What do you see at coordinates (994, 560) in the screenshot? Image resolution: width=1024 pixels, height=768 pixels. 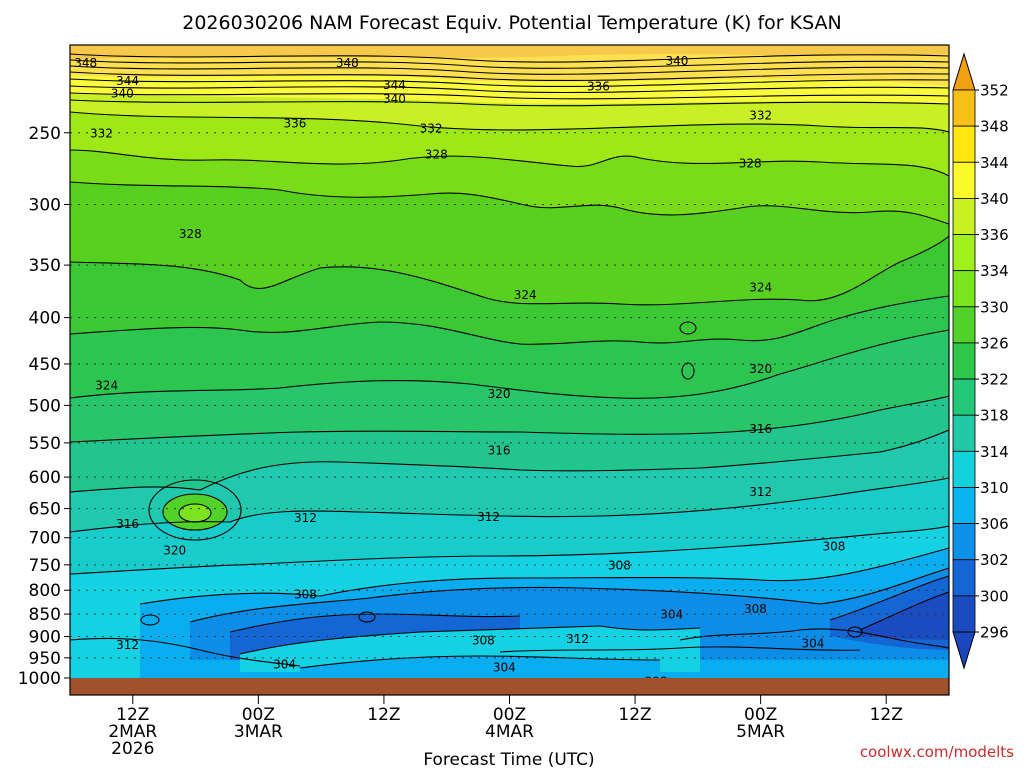 I see `colorbar-label: 302` at bounding box center [994, 560].